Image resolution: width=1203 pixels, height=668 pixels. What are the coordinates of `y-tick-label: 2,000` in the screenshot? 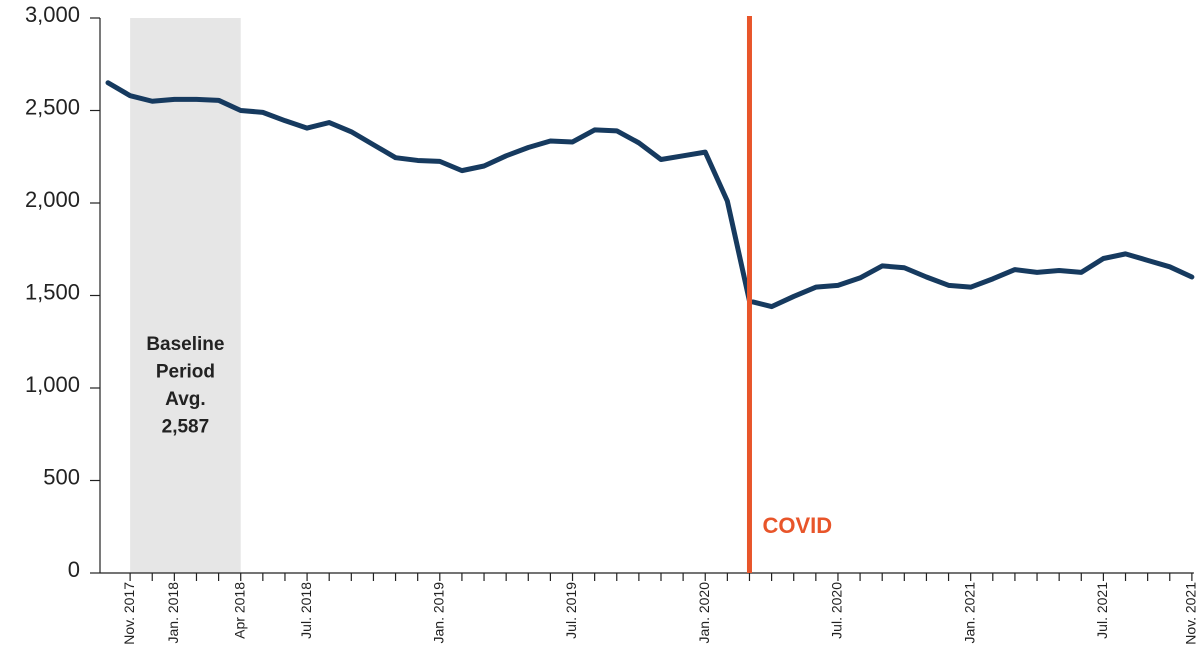 It's located at (52, 199).